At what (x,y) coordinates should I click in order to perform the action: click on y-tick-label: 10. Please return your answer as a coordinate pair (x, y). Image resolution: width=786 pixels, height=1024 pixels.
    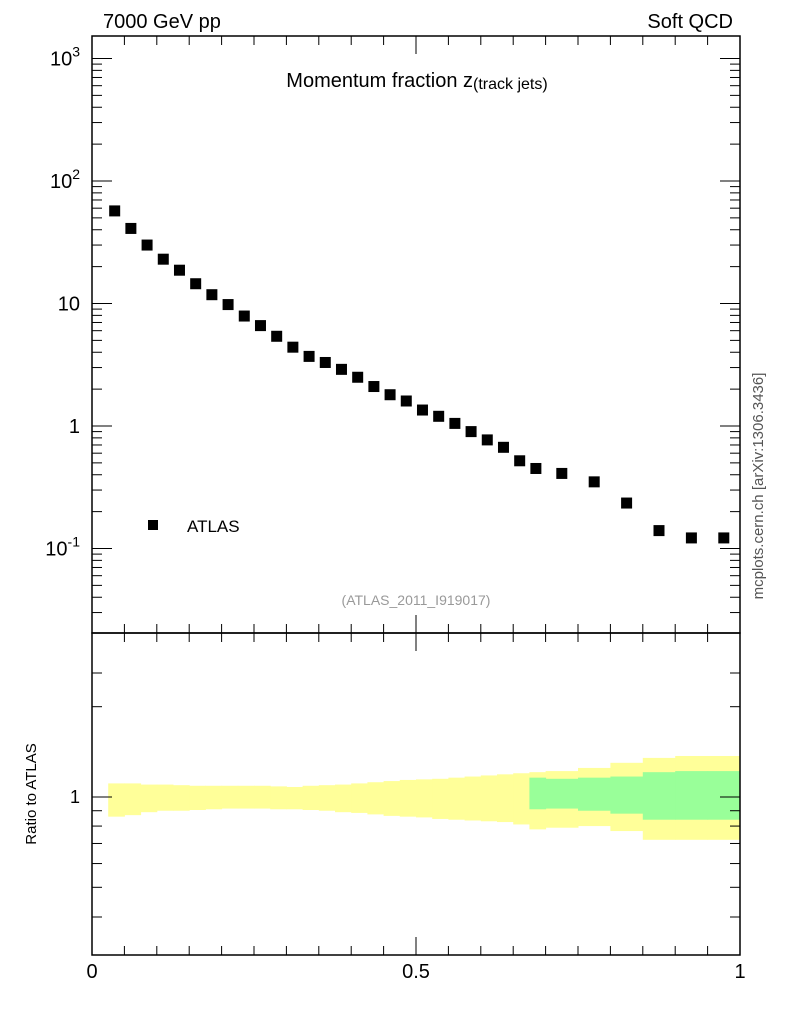
    Looking at the image, I should click on (69, 305).